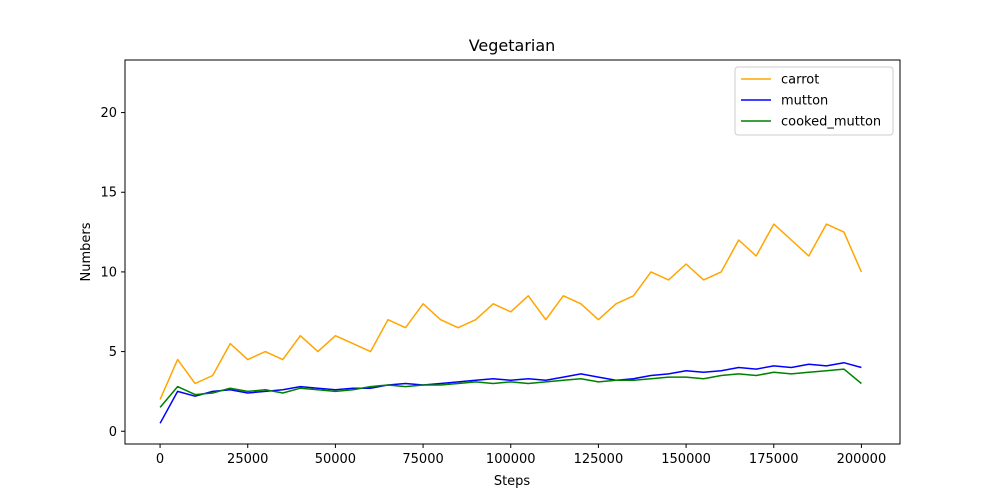 The height and width of the screenshot is (500, 1000). I want to click on x-tick-label: 50000, so click(335, 459).